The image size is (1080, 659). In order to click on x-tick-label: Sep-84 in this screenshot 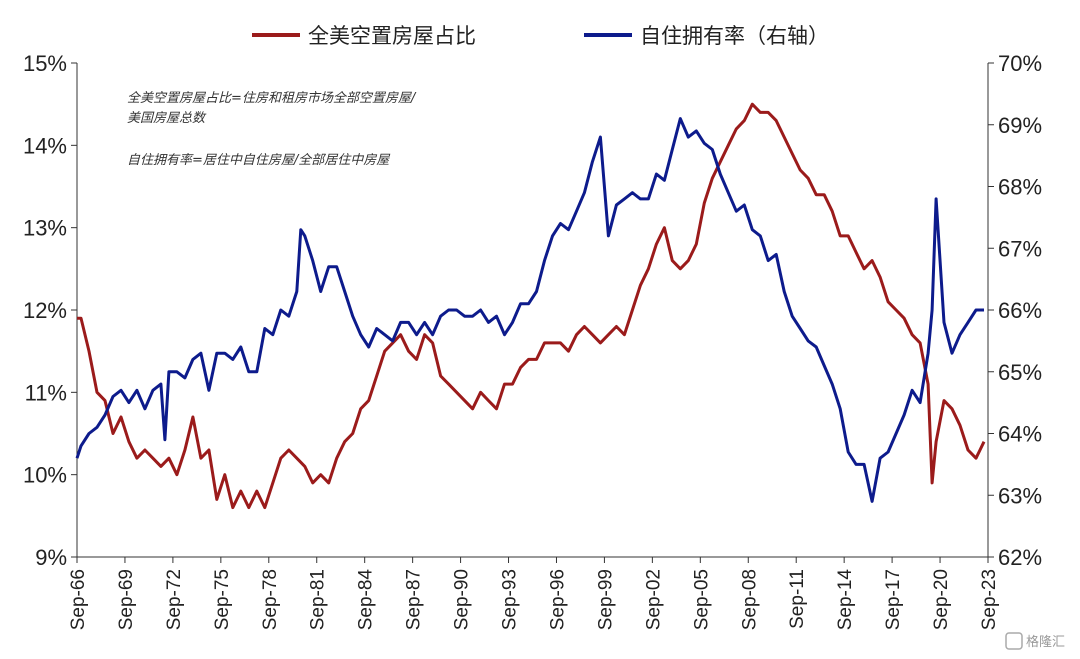, I will do `click(366, 600)`.